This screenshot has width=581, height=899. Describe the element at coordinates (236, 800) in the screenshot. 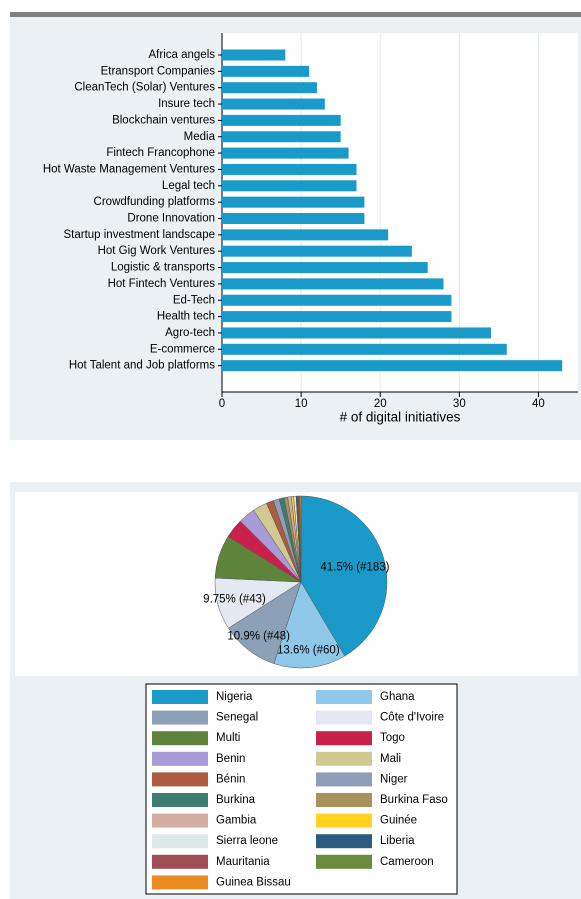

I see `legend-label: Burkina` at that location.